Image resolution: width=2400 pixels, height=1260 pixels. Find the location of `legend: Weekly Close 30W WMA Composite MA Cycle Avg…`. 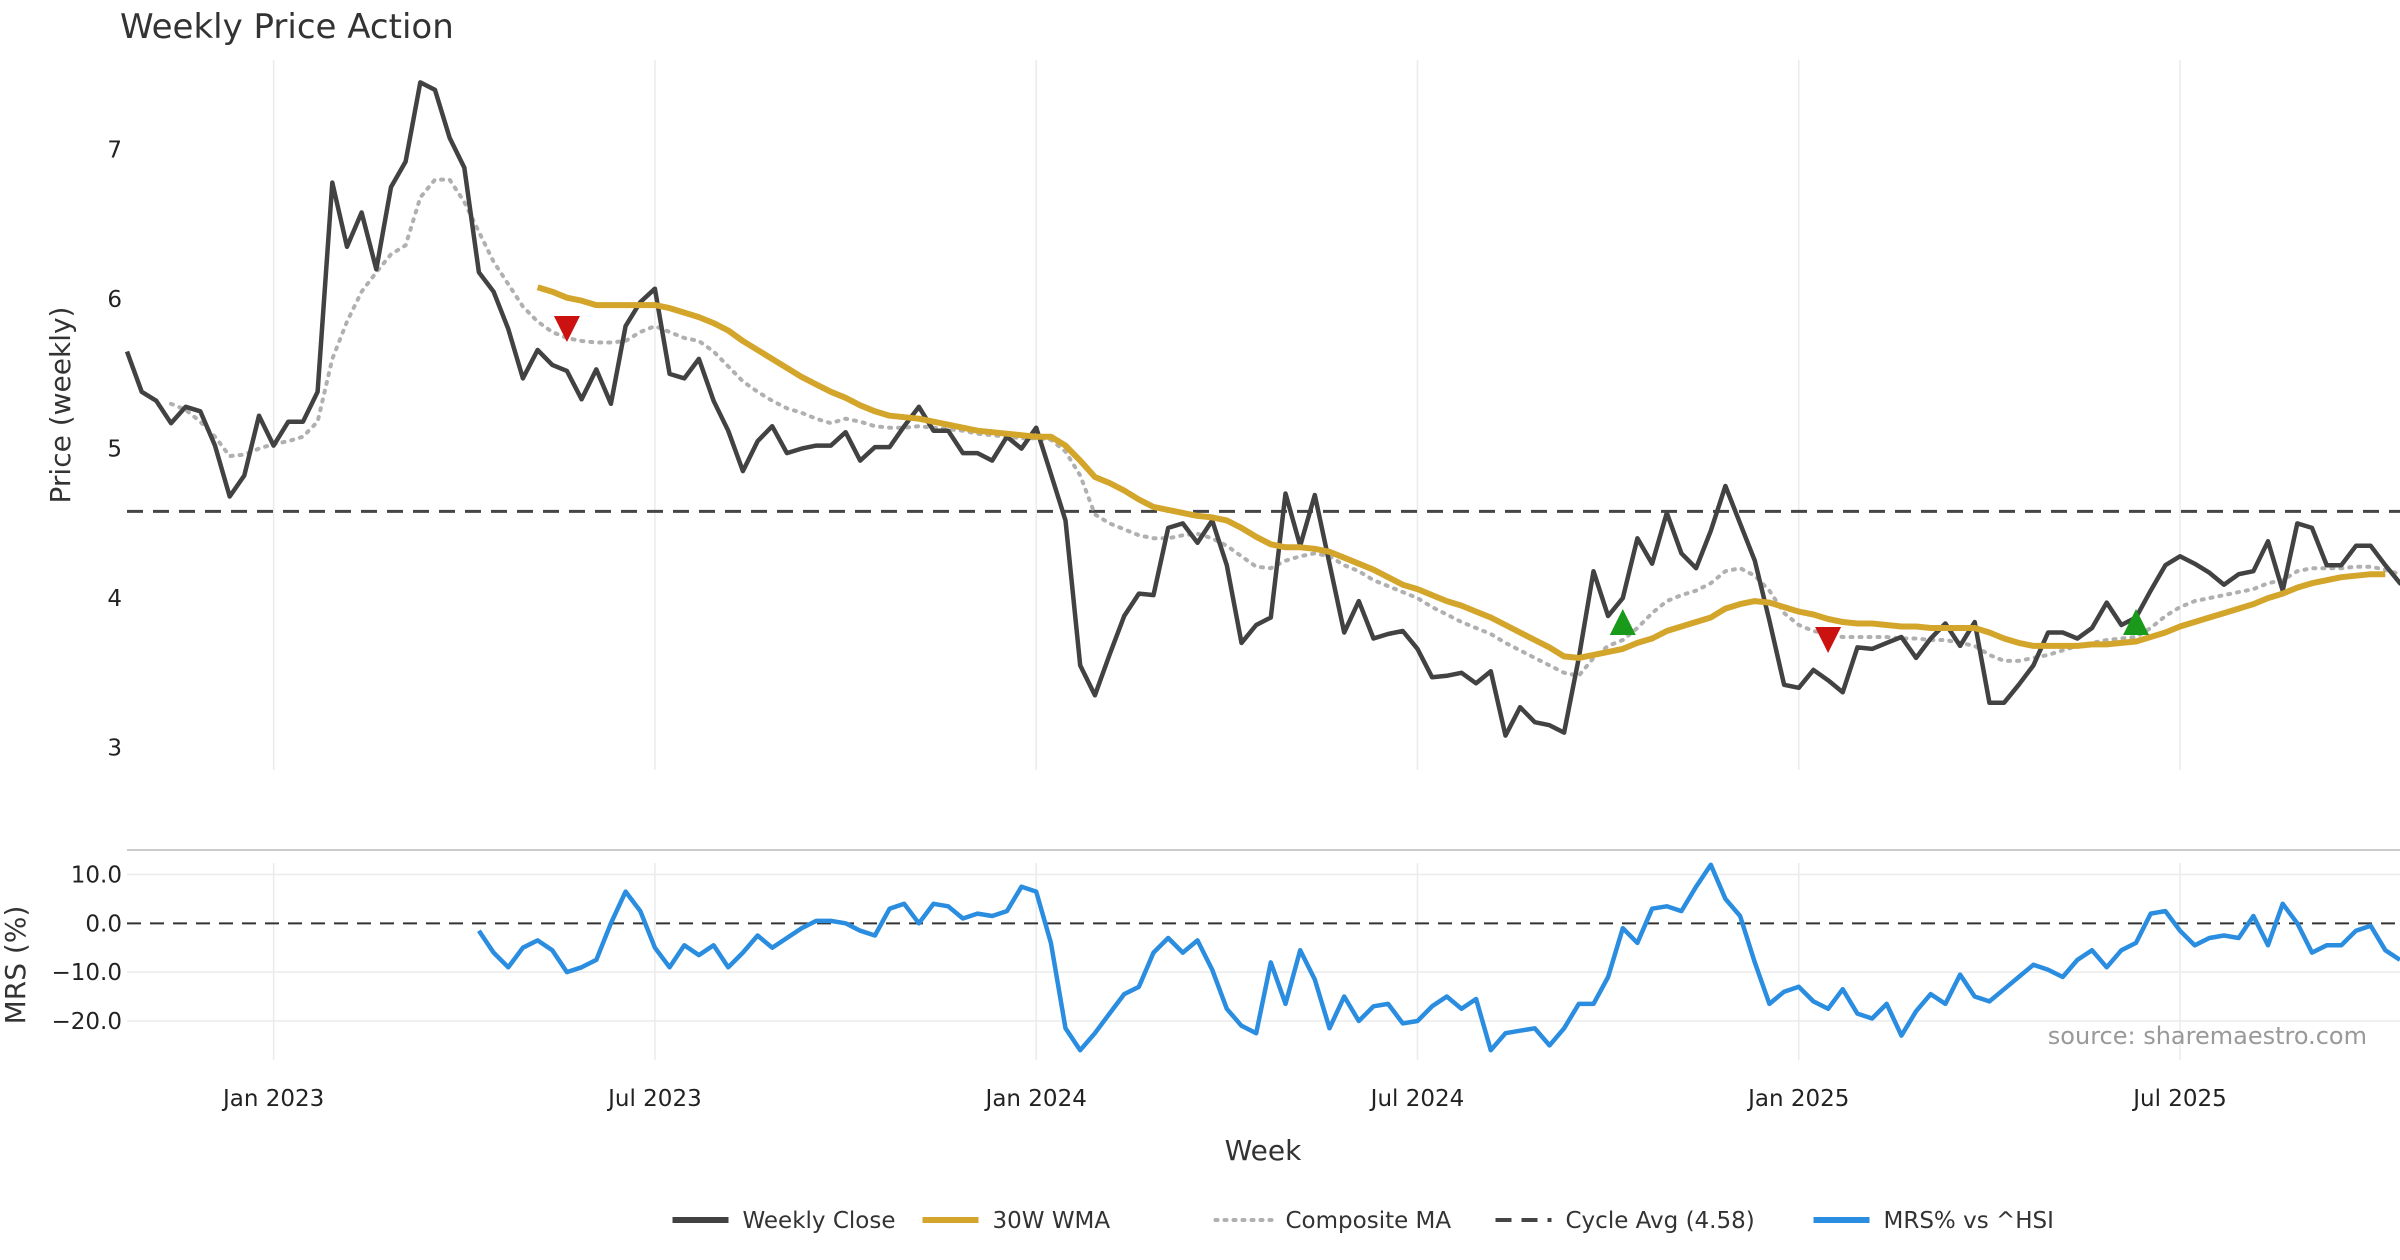

legend: Weekly Close 30W WMA Composite MA Cycle Avg… is located at coordinates (1363, 1221).